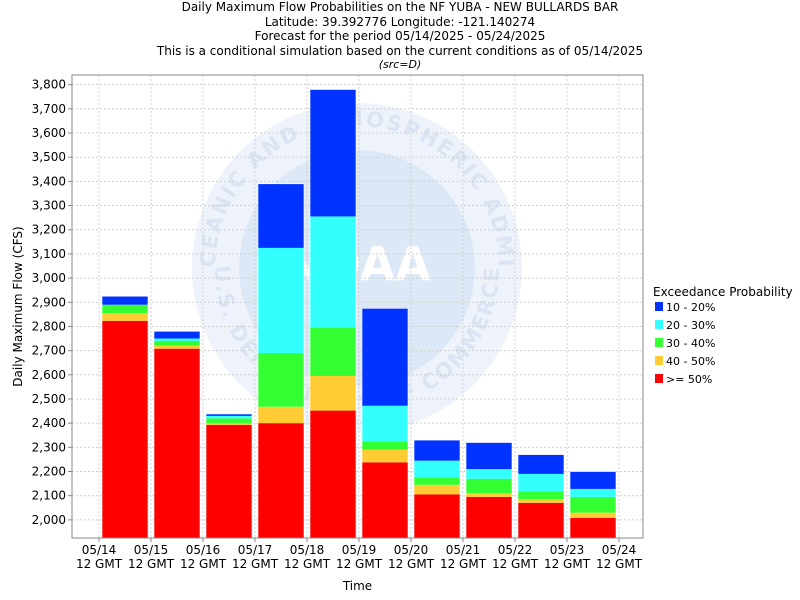 The image size is (800, 600). Describe the element at coordinates (49, 326) in the screenshot. I see `y-tick-label: 2,800` at that location.